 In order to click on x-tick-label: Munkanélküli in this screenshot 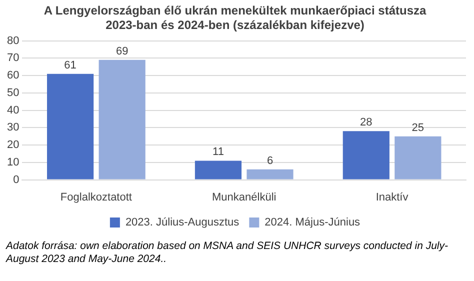, I will do `click(244, 197)`.